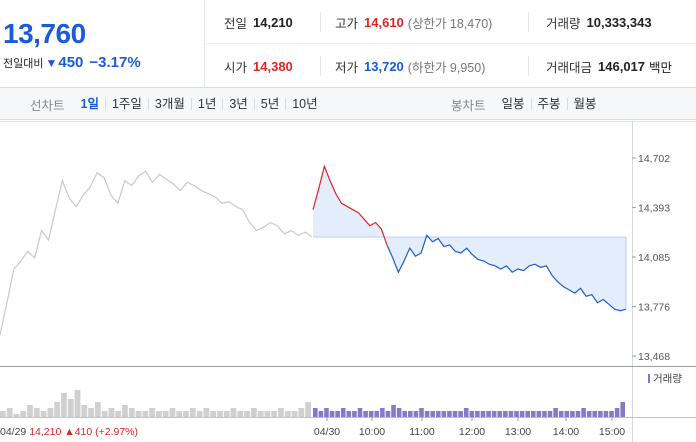  Describe the element at coordinates (649, 378) in the screenshot. I see `volume-legend-swatch` at that location.